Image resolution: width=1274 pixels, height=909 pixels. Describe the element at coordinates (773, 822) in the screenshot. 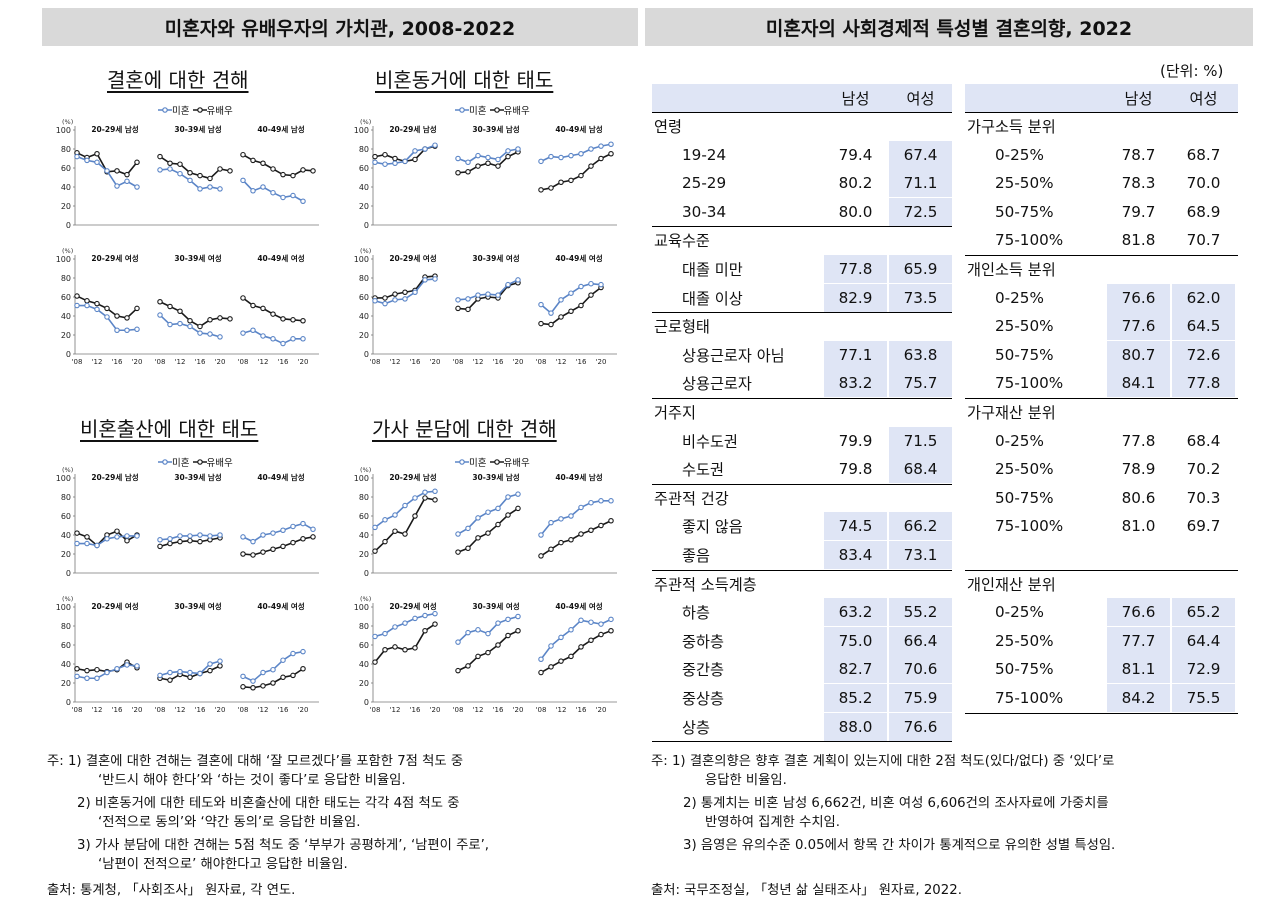

I see `right-note-2b: 반영하여 집계한 수치임.` at that location.